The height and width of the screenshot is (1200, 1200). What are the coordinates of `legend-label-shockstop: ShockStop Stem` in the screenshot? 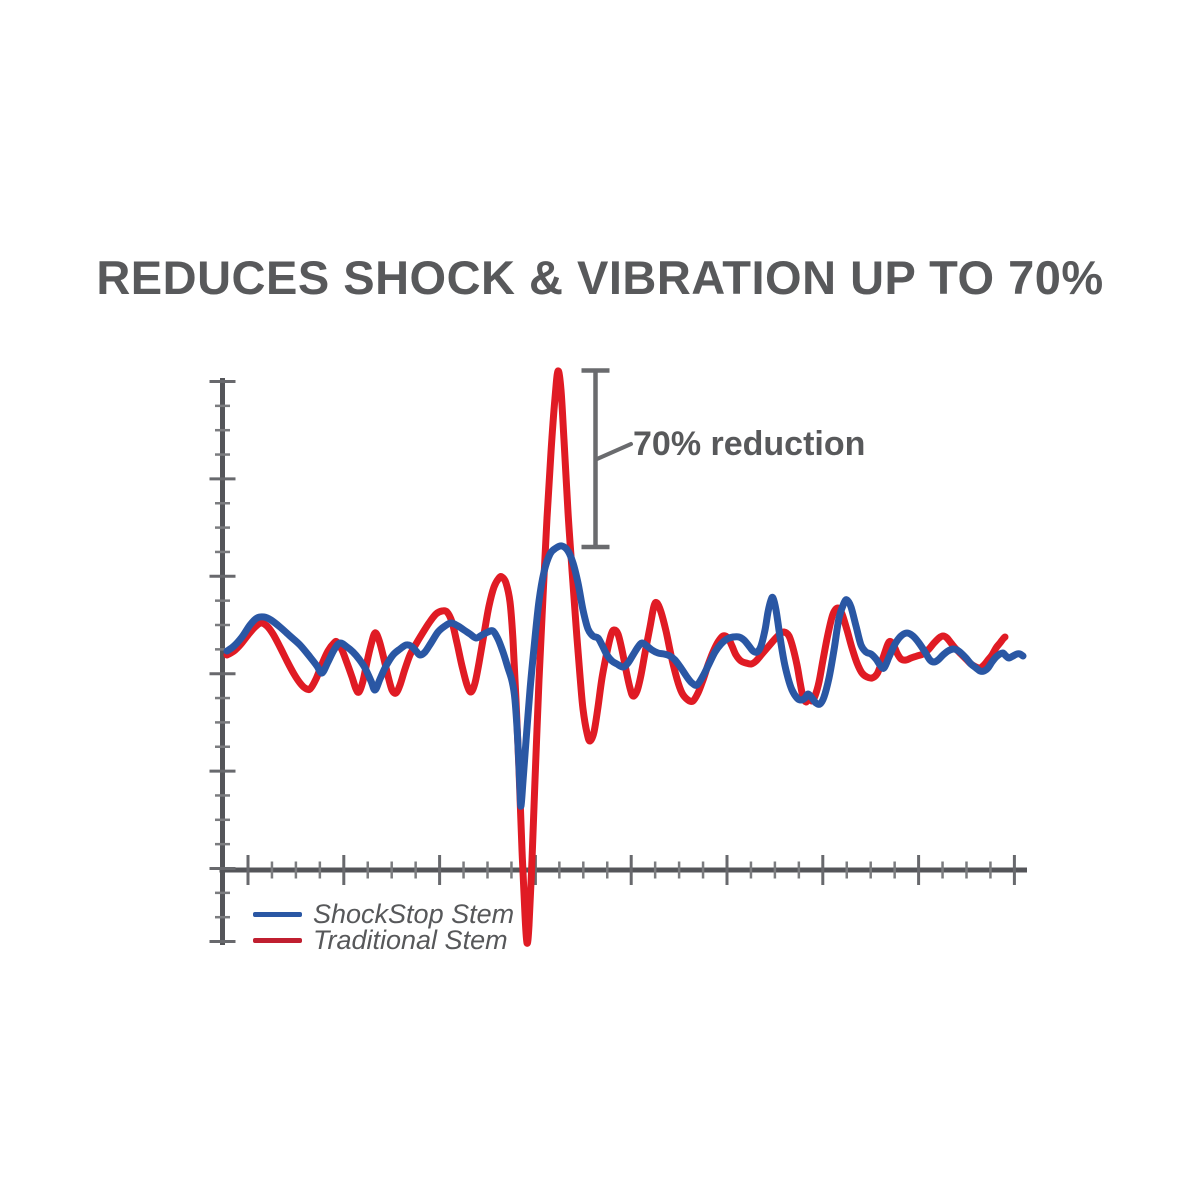 It's located at (414, 914).